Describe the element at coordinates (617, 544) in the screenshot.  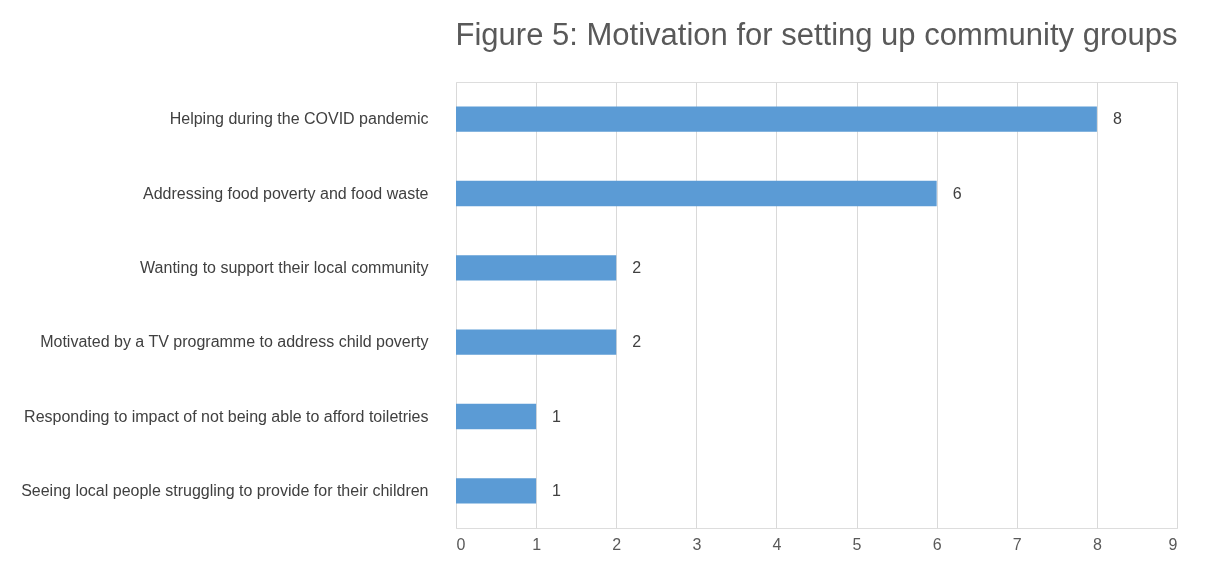
I see `x-tick-label: 2` at that location.